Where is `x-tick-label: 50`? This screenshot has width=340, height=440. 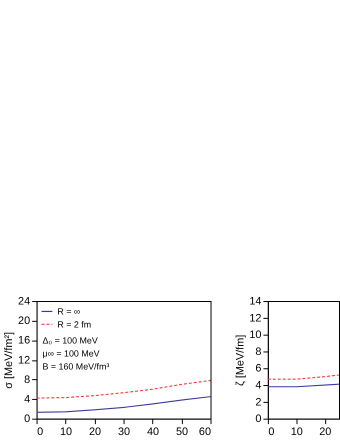 x-tick-label: 50 is located at coordinates (182, 432).